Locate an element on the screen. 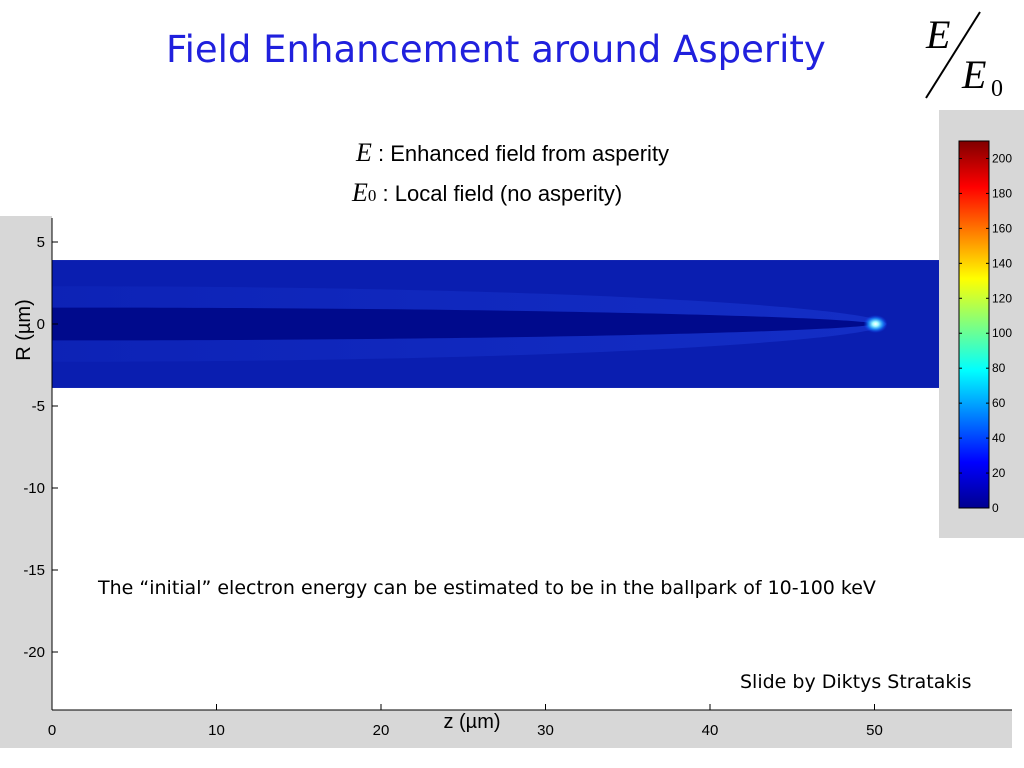 Image resolution: width=1024 pixels, height=768 pixels. ratio-denominator-subscript: 0 is located at coordinates (997, 89).